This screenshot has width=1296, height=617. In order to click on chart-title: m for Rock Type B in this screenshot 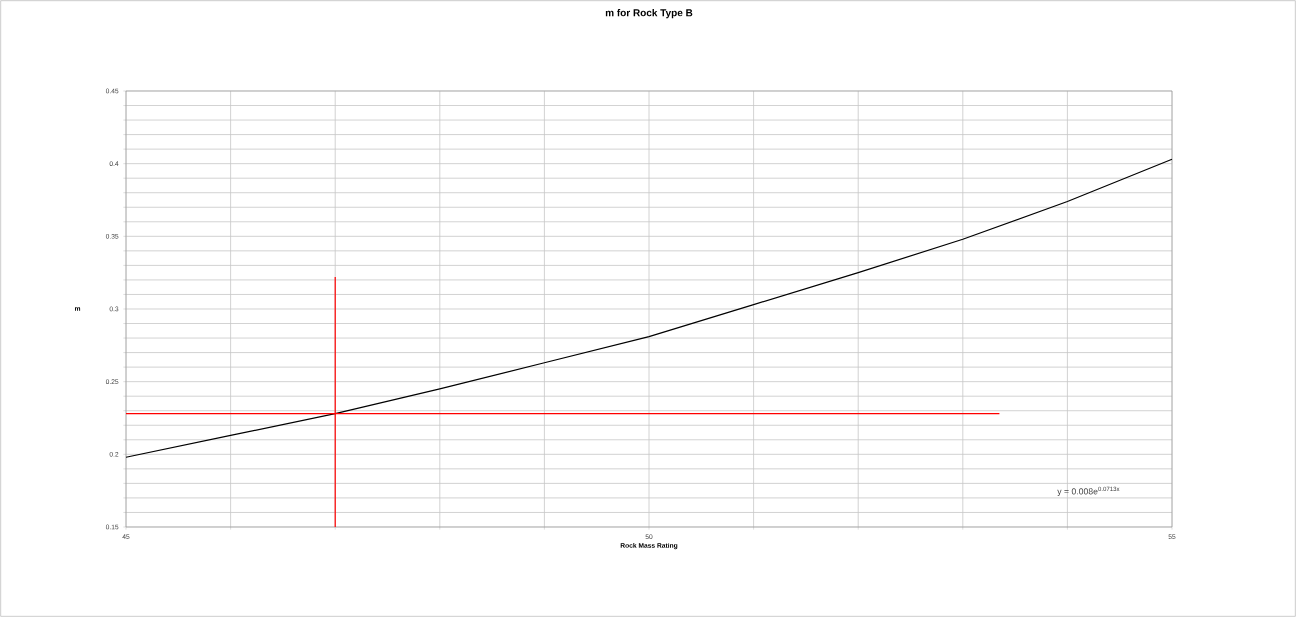, I will do `click(649, 13)`.